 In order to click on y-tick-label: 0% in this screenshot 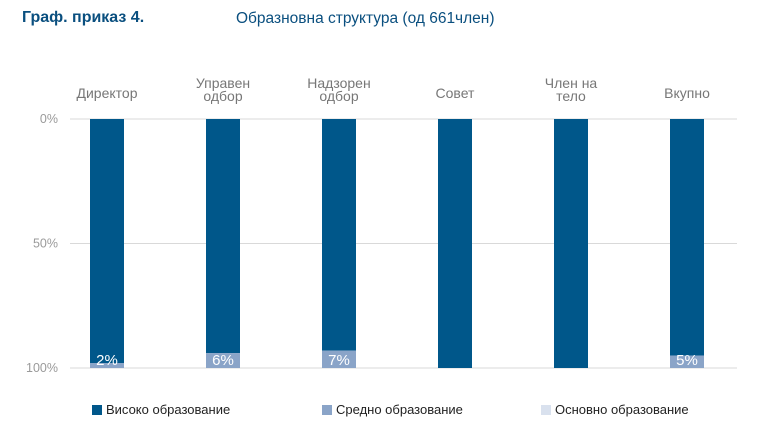, I will do `click(49, 119)`.